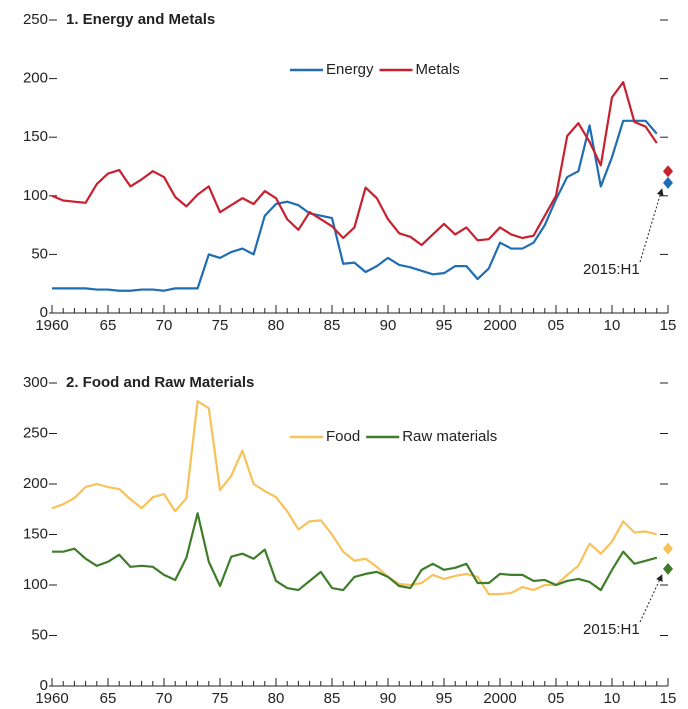 This screenshot has width=688, height=709. Describe the element at coordinates (343, 436) in the screenshot. I see `legend-label: Food` at that location.